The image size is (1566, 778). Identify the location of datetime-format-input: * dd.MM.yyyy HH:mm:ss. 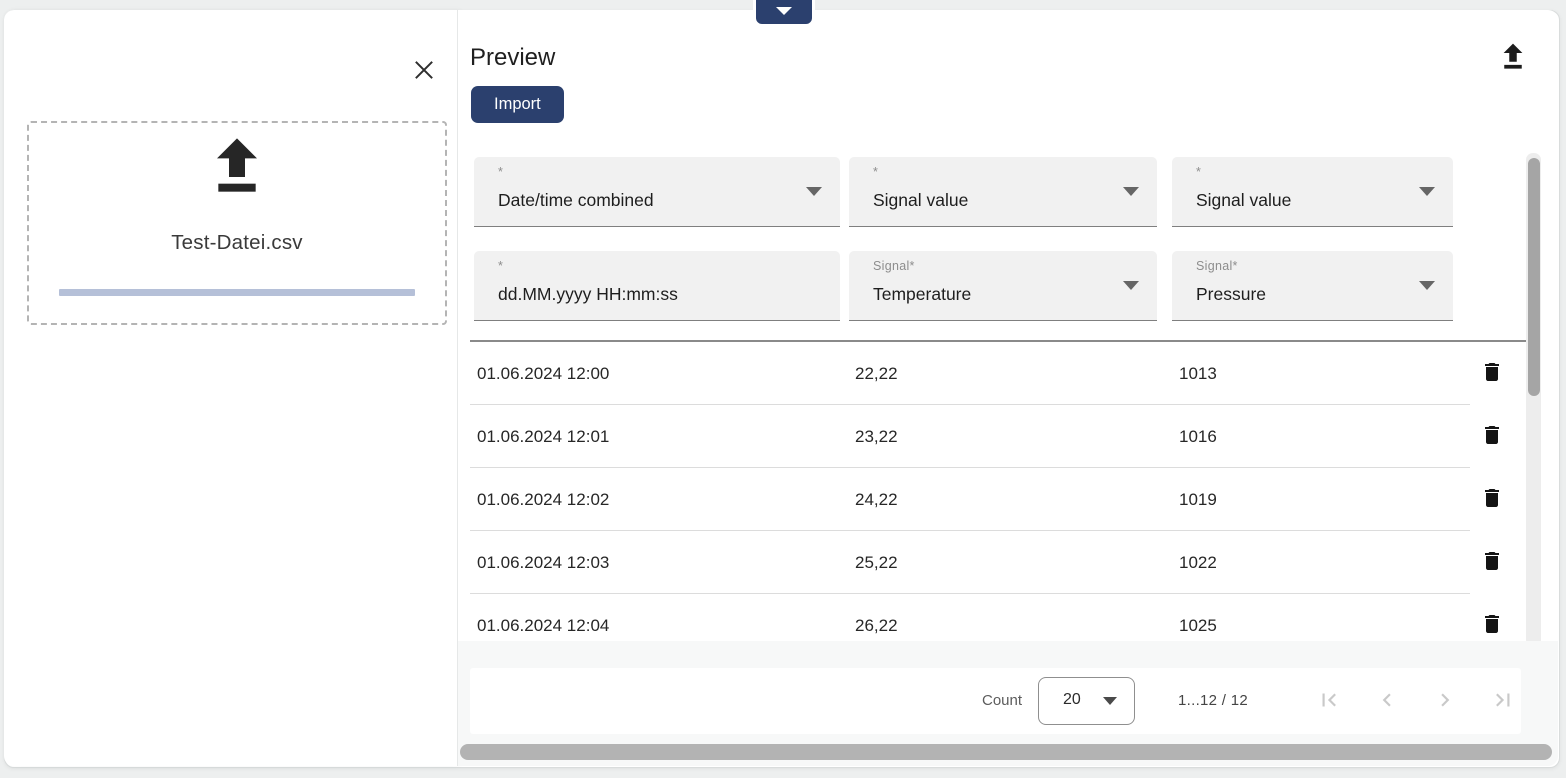
(657, 286).